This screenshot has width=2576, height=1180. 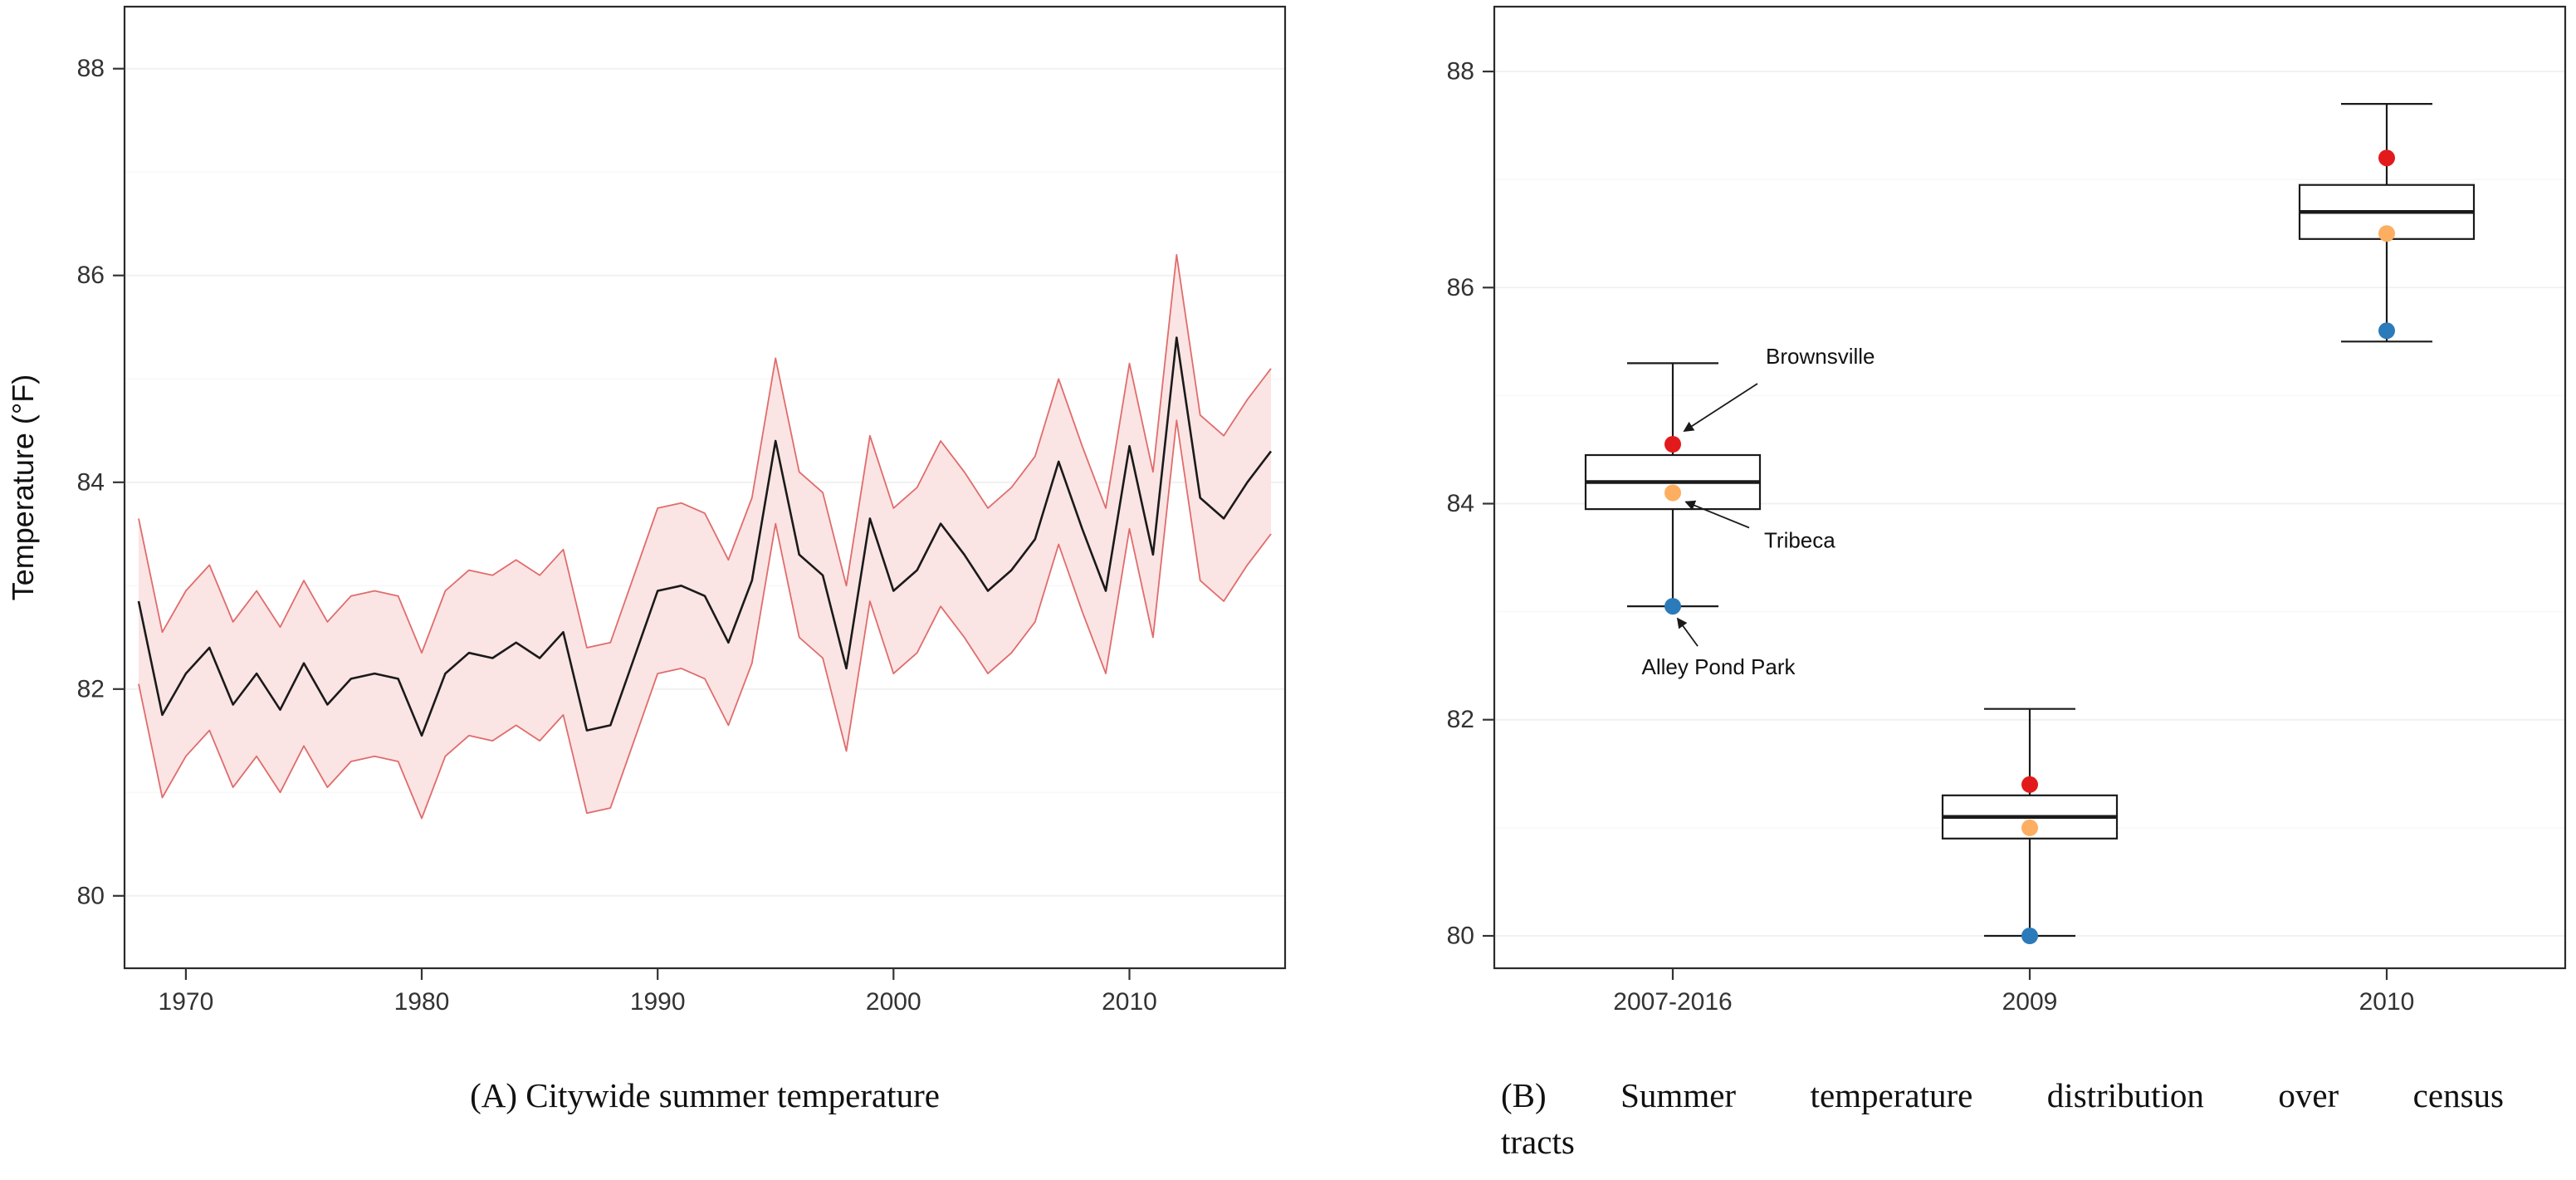 What do you see at coordinates (705, 619) in the screenshot?
I see `confidence-band-lower-edge` at bounding box center [705, 619].